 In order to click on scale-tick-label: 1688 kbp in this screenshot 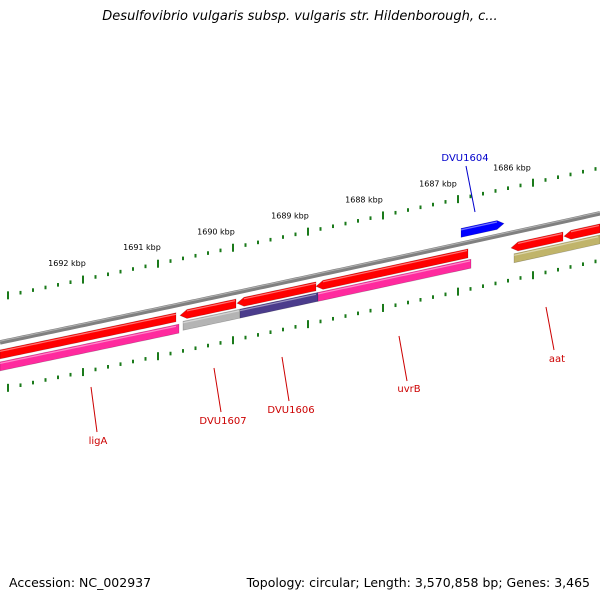, I will do `click(364, 200)`.